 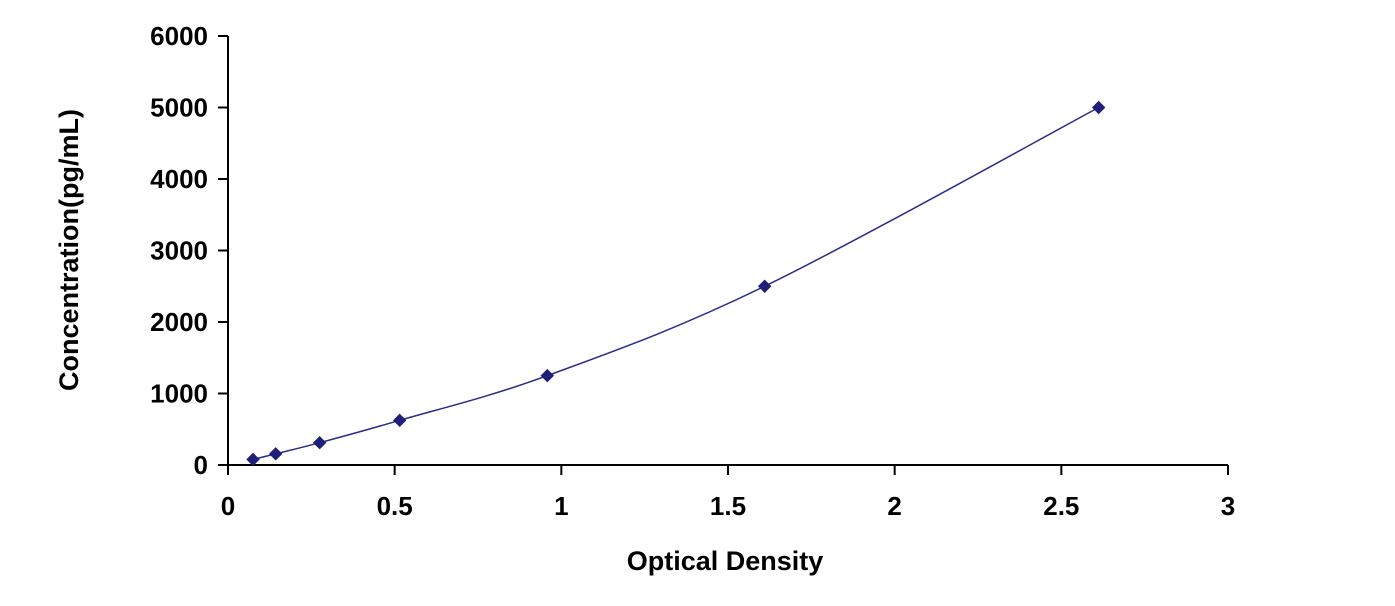 What do you see at coordinates (179, 322) in the screenshot?
I see `y-tick-label: 2000` at bounding box center [179, 322].